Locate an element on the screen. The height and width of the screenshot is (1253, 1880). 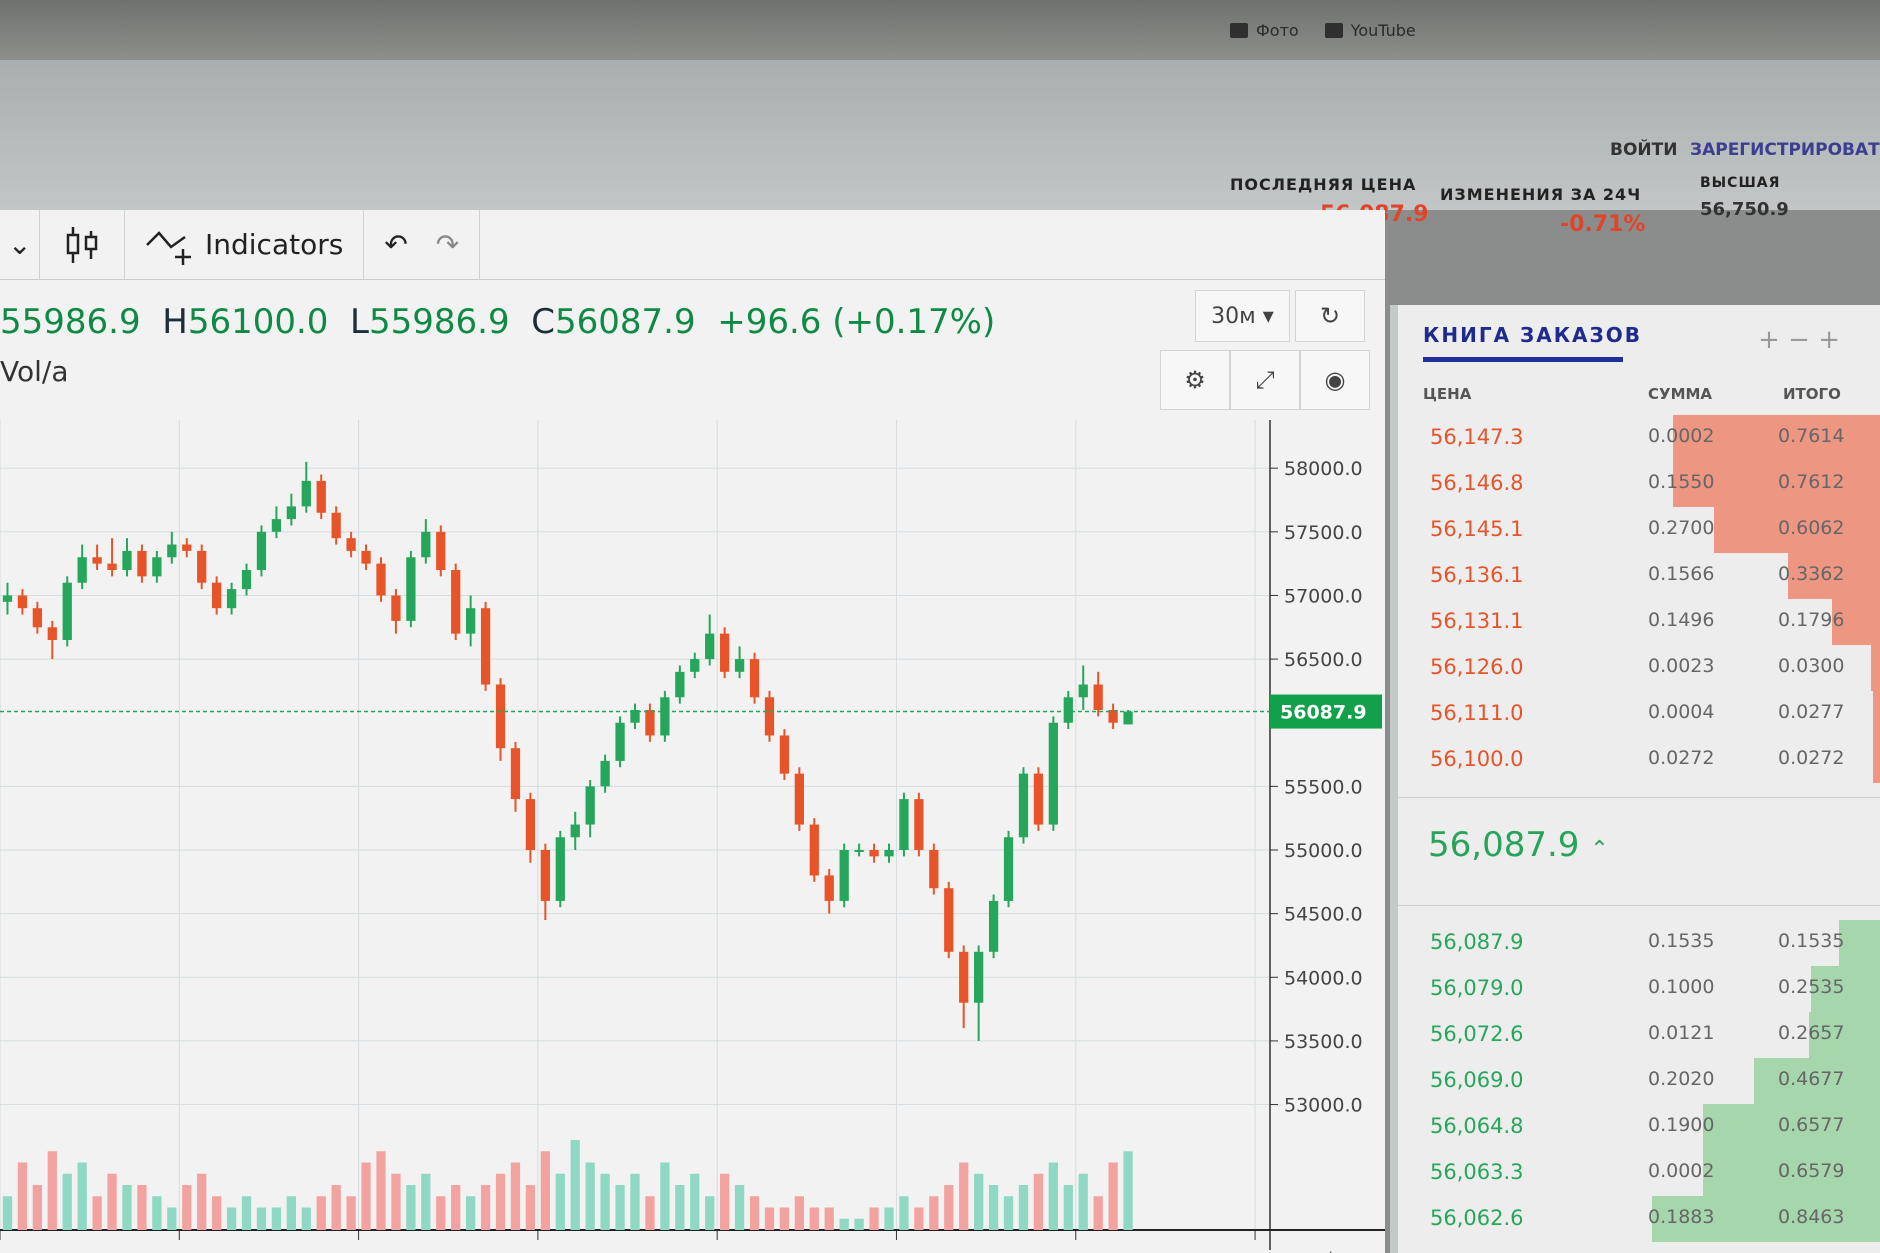
y-tick-label: 55500.0 is located at coordinates (1323, 787).